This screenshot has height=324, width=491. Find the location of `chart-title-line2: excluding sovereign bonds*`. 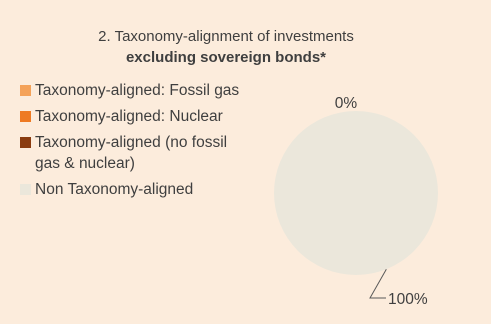

chart-title-line2: excluding sovereign bonds* is located at coordinates (226, 57).